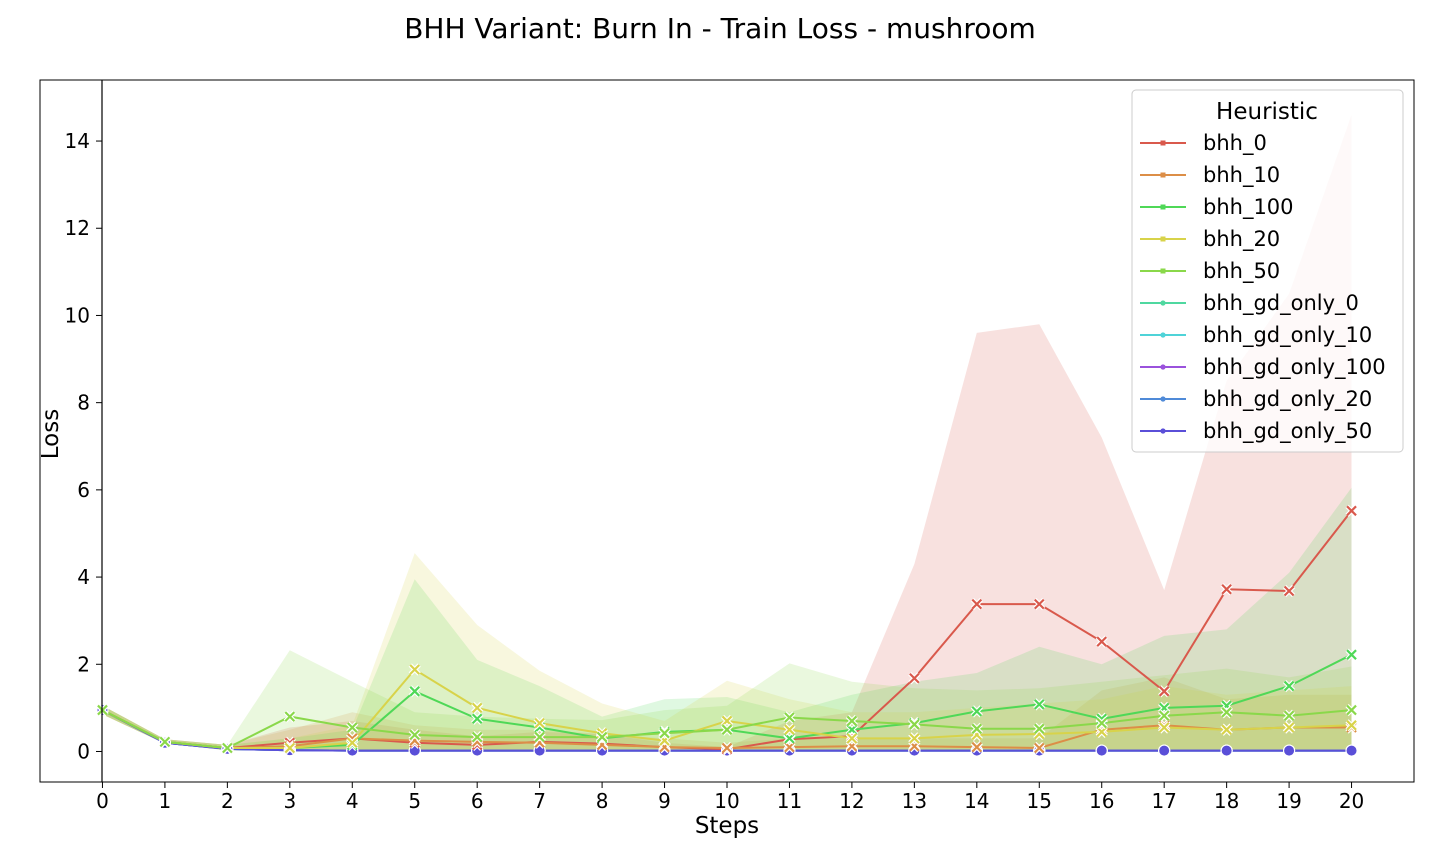  What do you see at coordinates (664, 801) in the screenshot?
I see `x-tick-label-9: 9` at bounding box center [664, 801].